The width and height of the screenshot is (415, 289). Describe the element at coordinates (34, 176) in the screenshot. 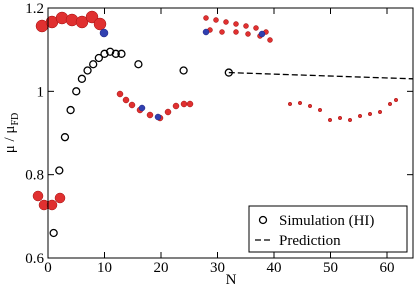

I see `y-tick-label: 0.8` at that location.